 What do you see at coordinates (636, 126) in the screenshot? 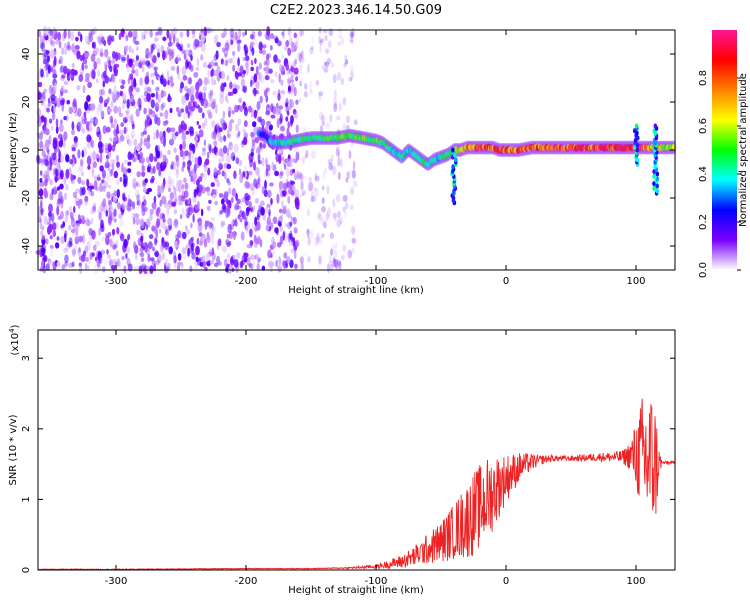
I see `spectrogram-spur-cell` at bounding box center [636, 126].